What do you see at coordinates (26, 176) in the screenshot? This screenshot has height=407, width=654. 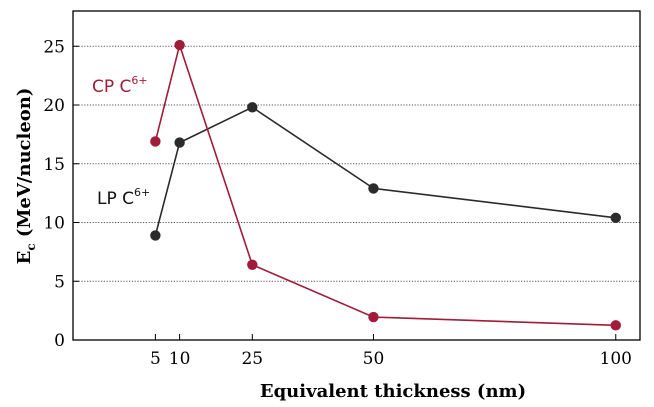 I see `y-axis-title: Ec (MeV/nucleon)` at bounding box center [26, 176].